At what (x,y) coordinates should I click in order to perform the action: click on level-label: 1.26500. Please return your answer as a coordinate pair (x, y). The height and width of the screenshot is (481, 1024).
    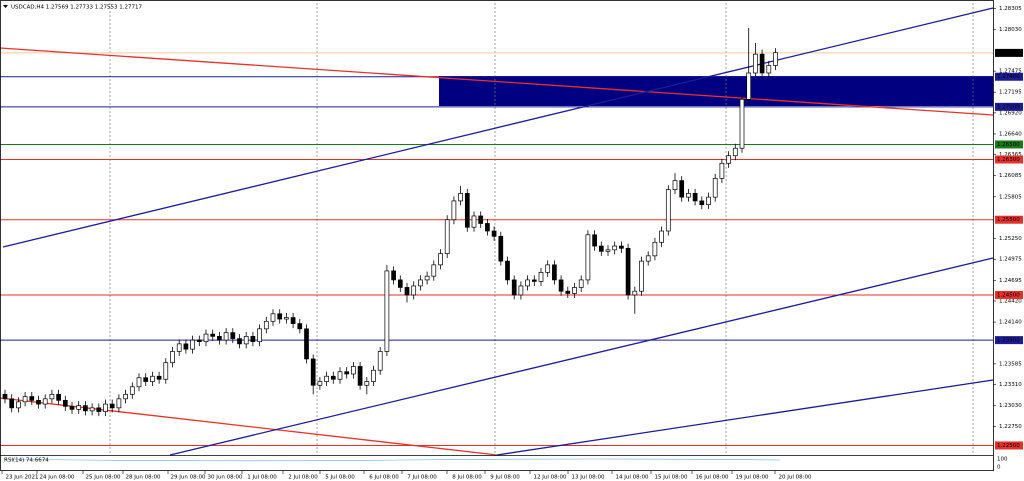
    Looking at the image, I should click on (1008, 145).